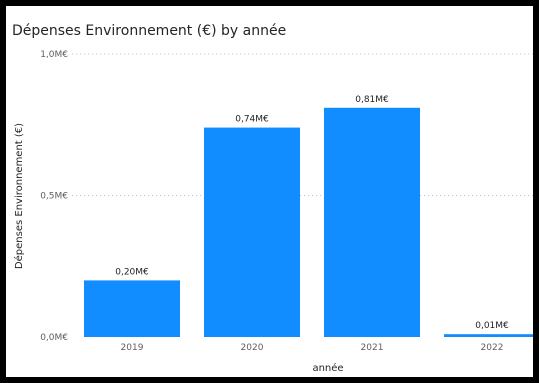 Image resolution: width=539 pixels, height=383 pixels. I want to click on bar-2021, so click(372, 222).